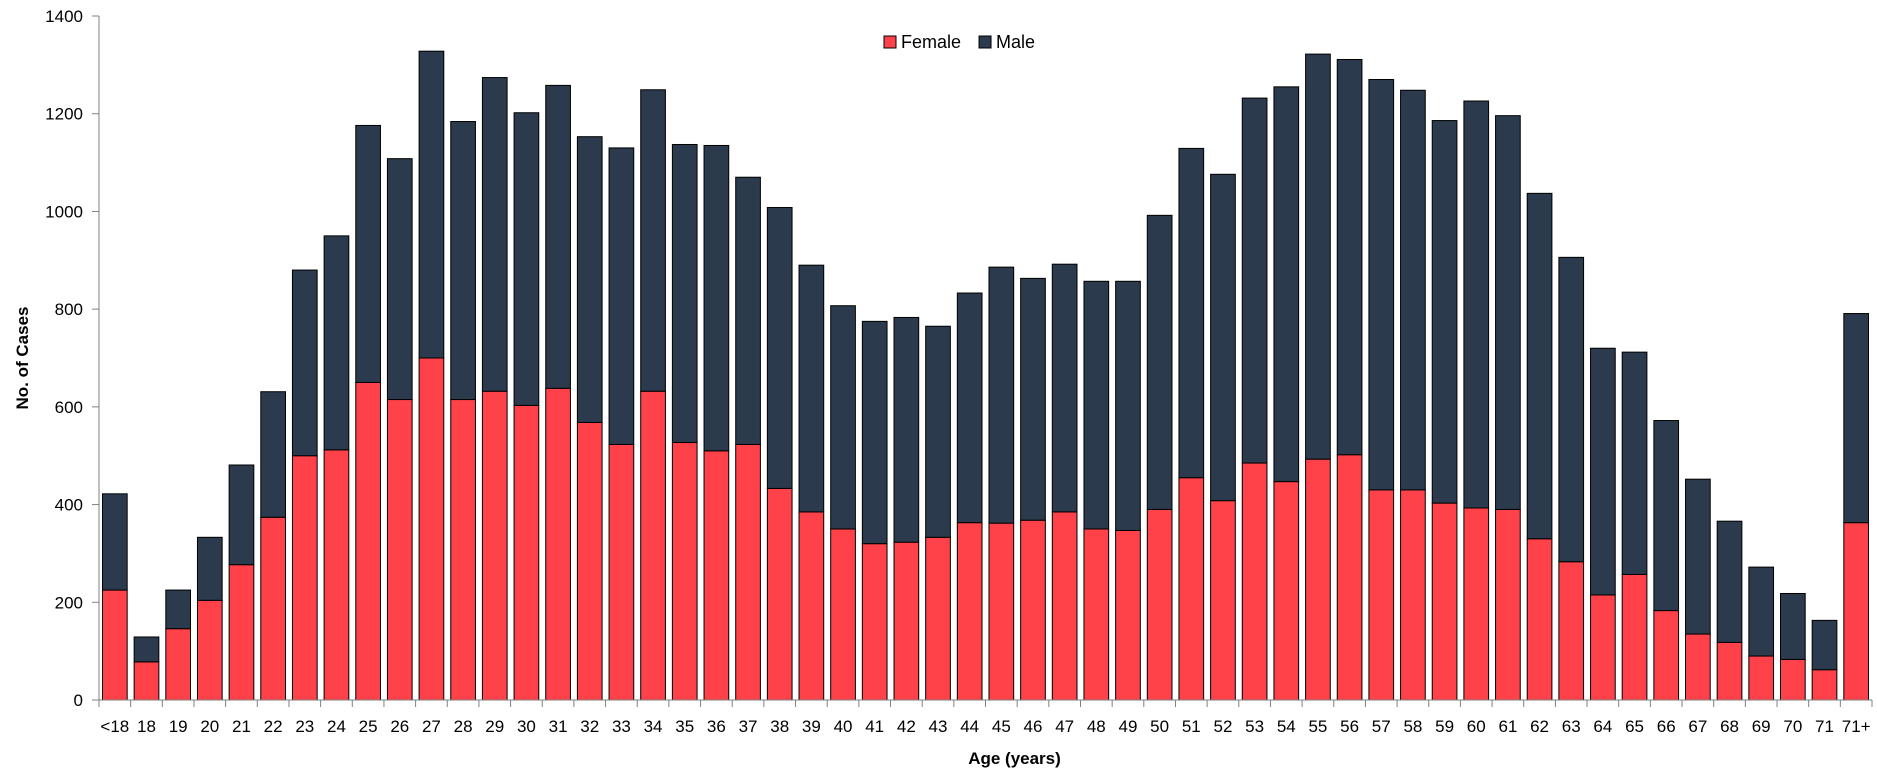 This screenshot has height=770, width=1877. I want to click on x-tick-label: 29, so click(494, 726).